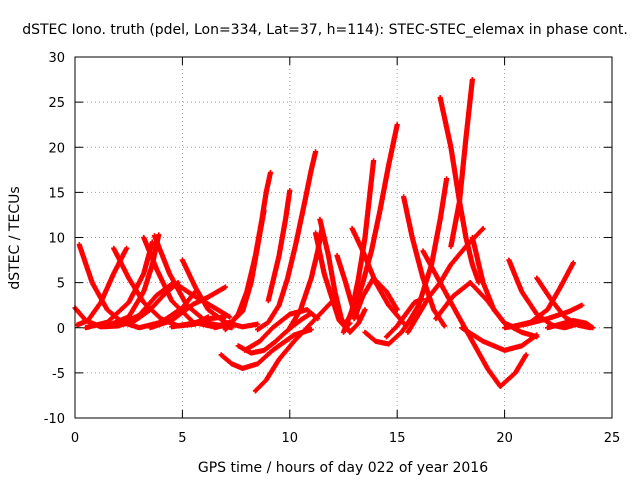 This screenshot has height=480, width=640. What do you see at coordinates (290, 438) in the screenshot?
I see `x-tick-label: 10` at bounding box center [290, 438].